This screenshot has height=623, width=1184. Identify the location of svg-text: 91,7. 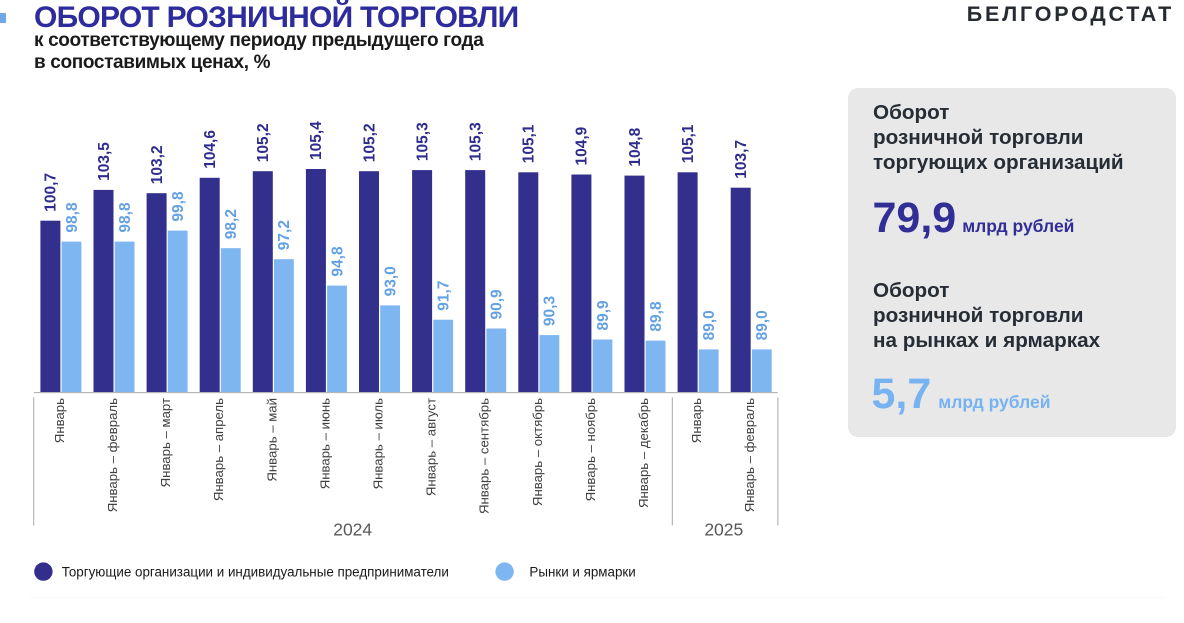
(444, 296).